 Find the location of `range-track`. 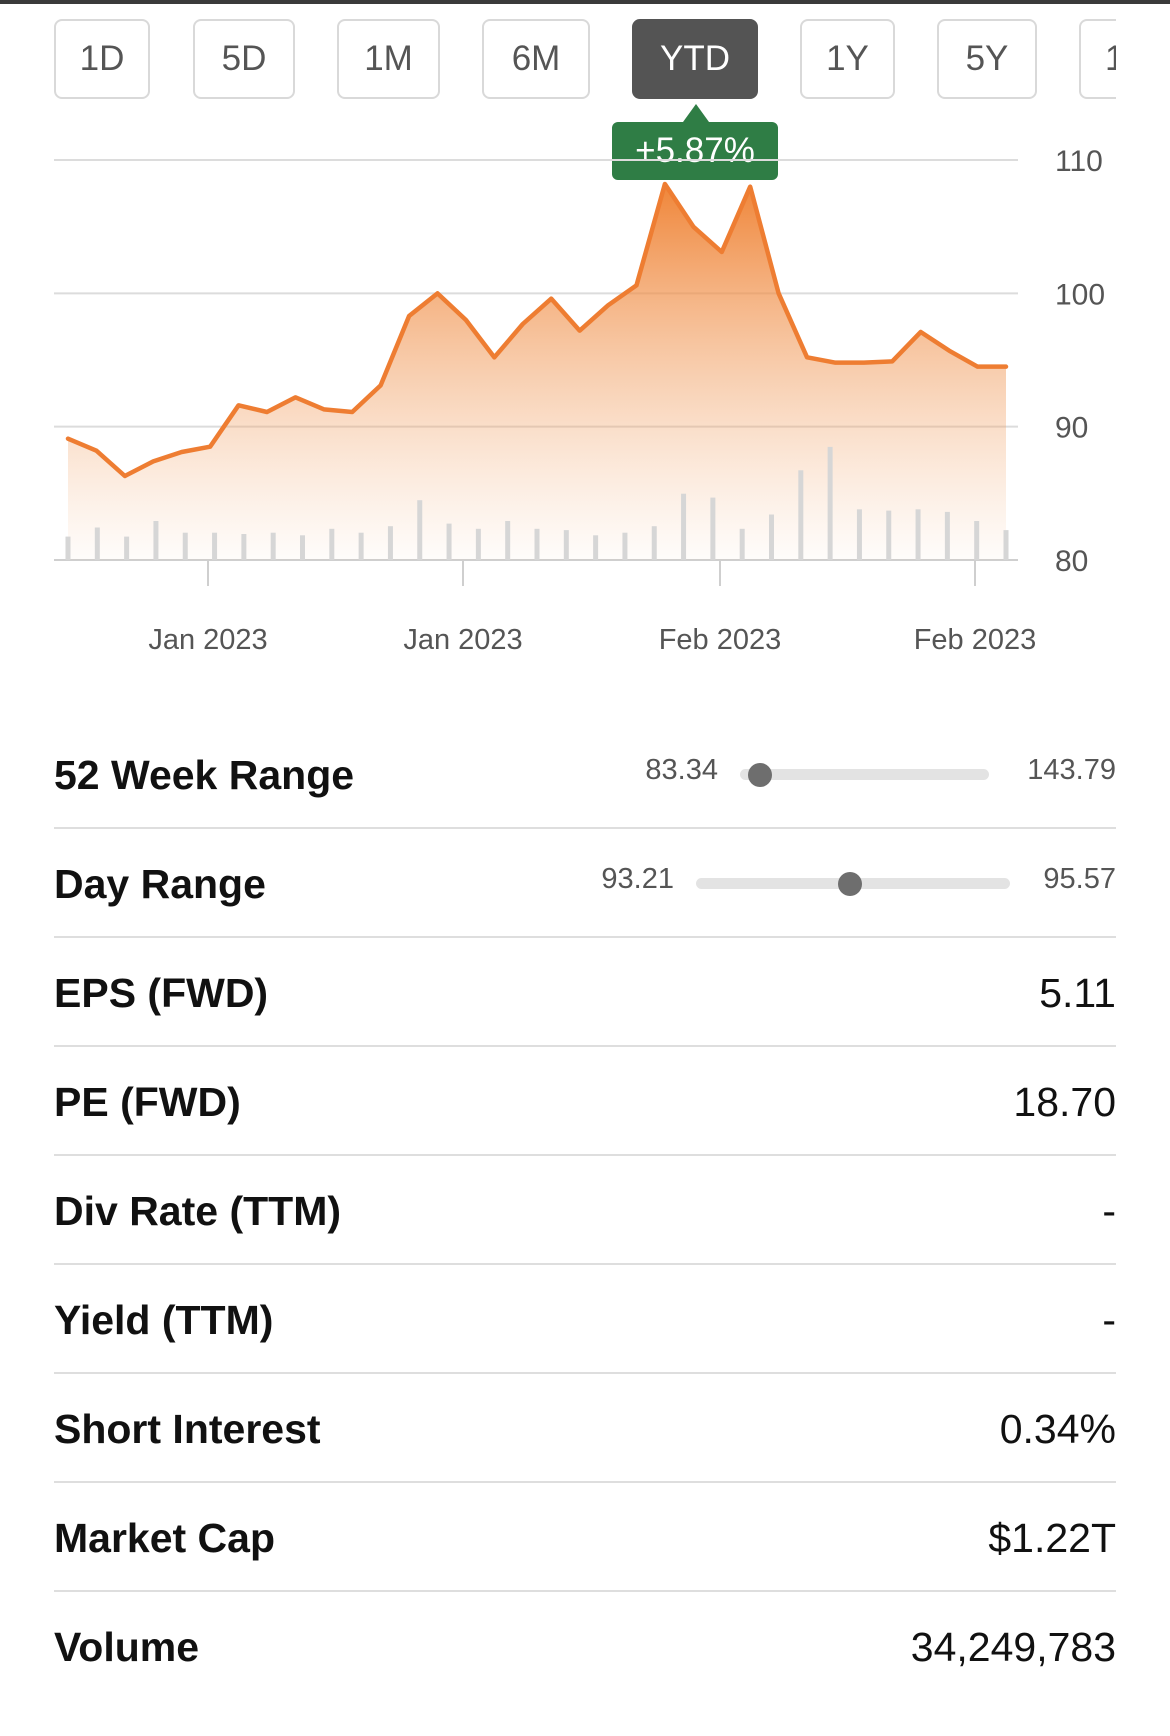

range-track is located at coordinates (864, 774).